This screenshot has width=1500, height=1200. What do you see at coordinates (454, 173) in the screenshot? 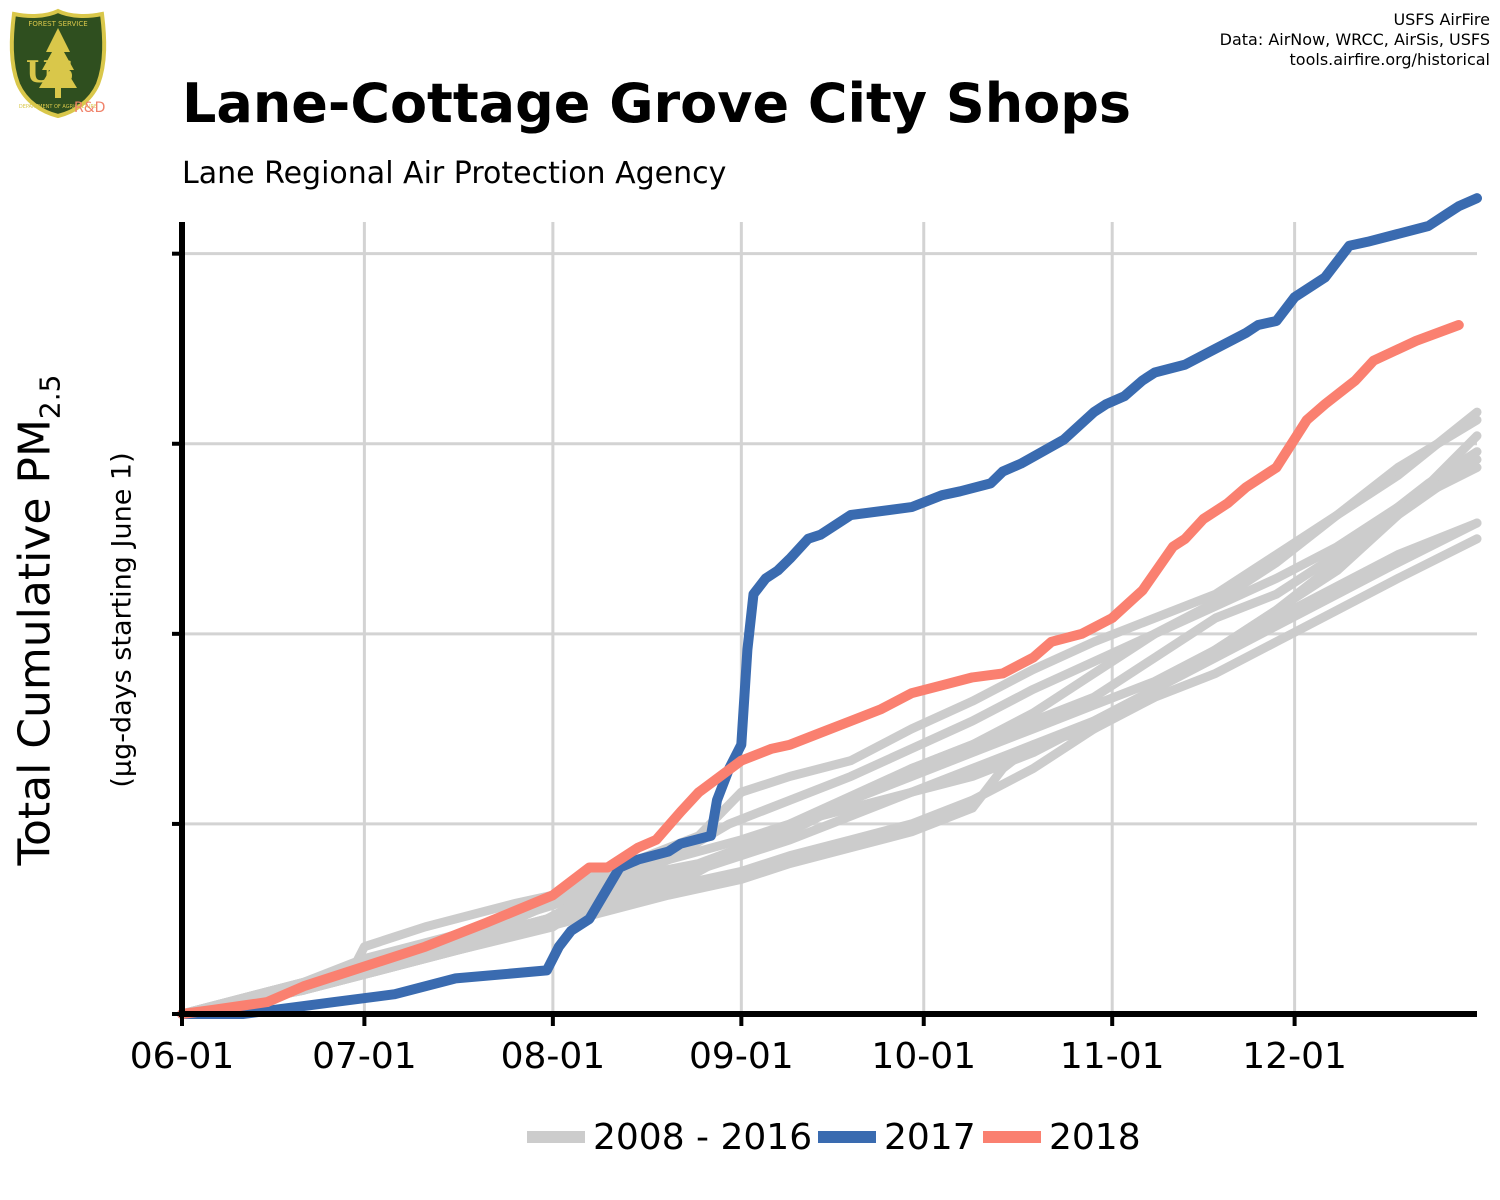
I see `chart-subtitle: Lane Regional Air Protection Agency` at bounding box center [454, 173].